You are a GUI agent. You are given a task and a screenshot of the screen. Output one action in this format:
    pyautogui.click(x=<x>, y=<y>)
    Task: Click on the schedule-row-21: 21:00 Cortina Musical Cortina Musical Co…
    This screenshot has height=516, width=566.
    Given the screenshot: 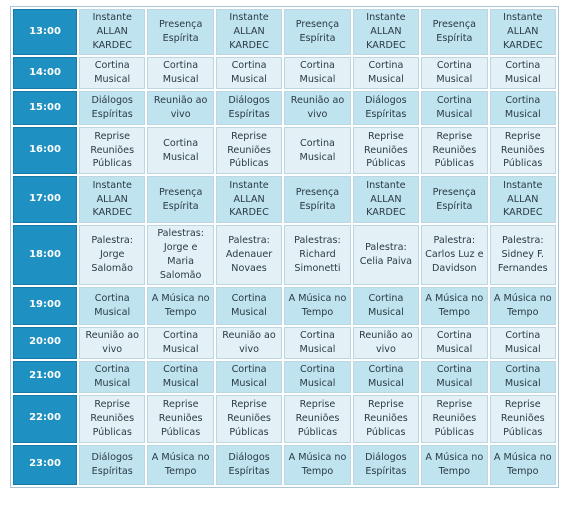 What is the action you would take?
    pyautogui.click(x=284, y=376)
    